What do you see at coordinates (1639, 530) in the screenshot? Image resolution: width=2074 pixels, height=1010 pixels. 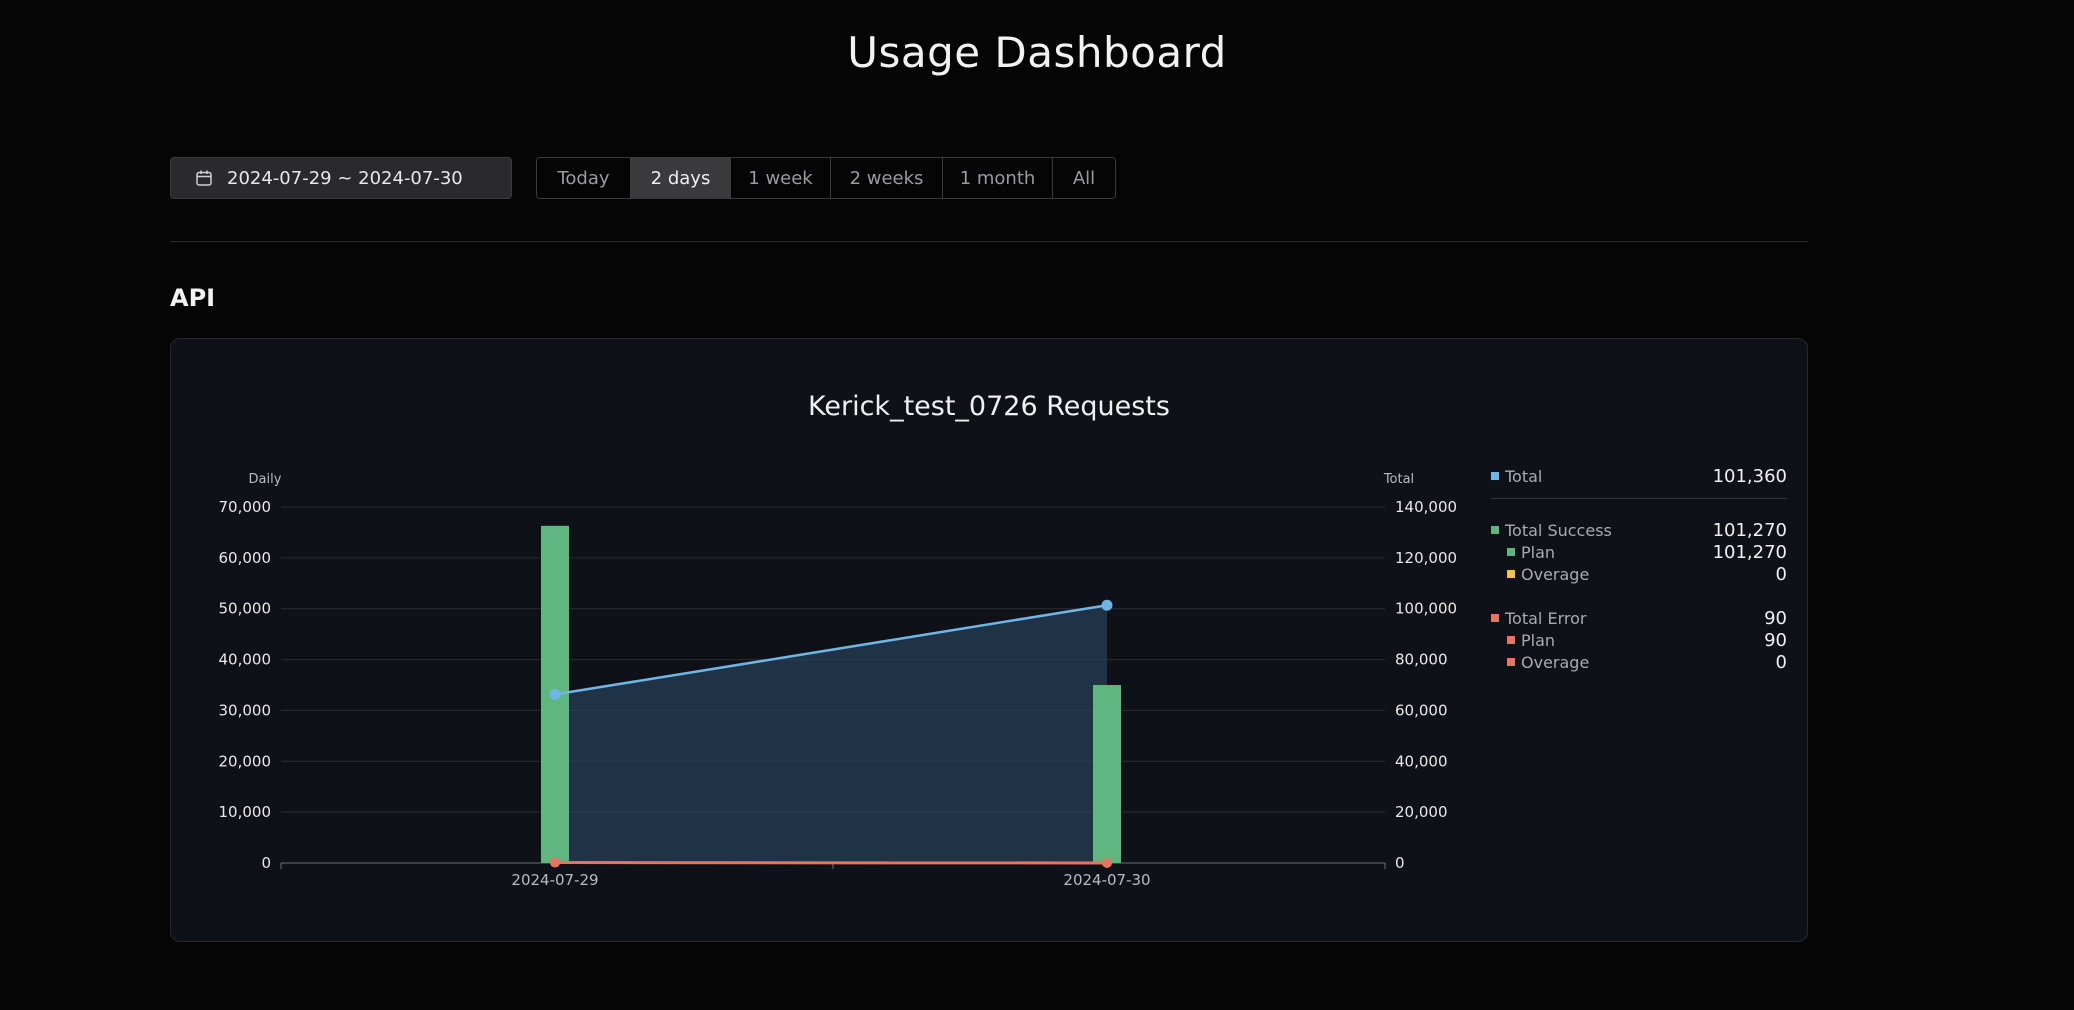 I see `legend-total-success: Total Success 101,270` at bounding box center [1639, 530].